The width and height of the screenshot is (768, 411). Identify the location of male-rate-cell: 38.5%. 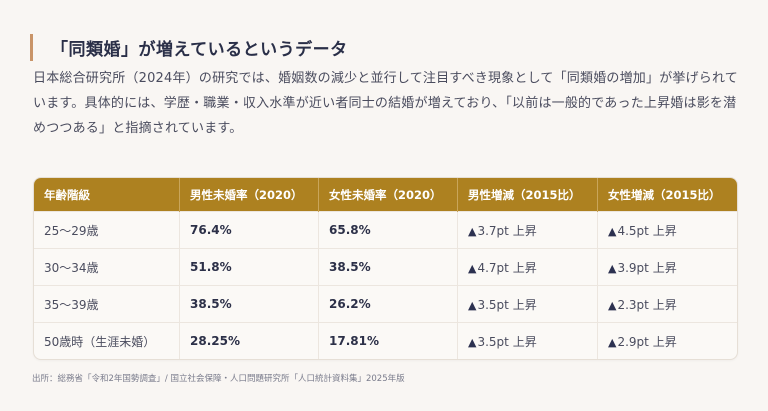
(249, 304).